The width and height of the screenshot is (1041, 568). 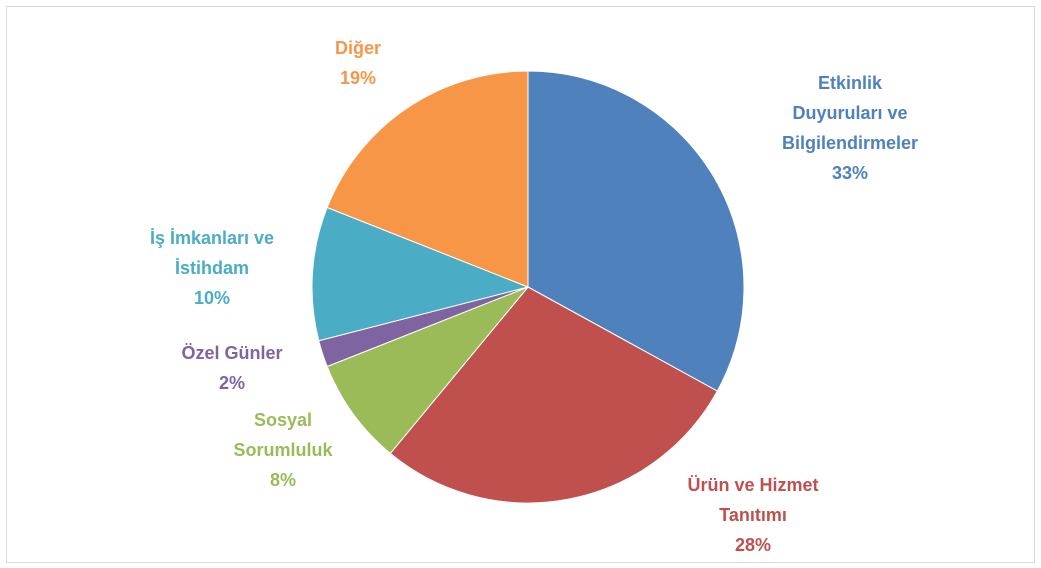 I want to click on value-label: 19%, so click(x=358, y=78).